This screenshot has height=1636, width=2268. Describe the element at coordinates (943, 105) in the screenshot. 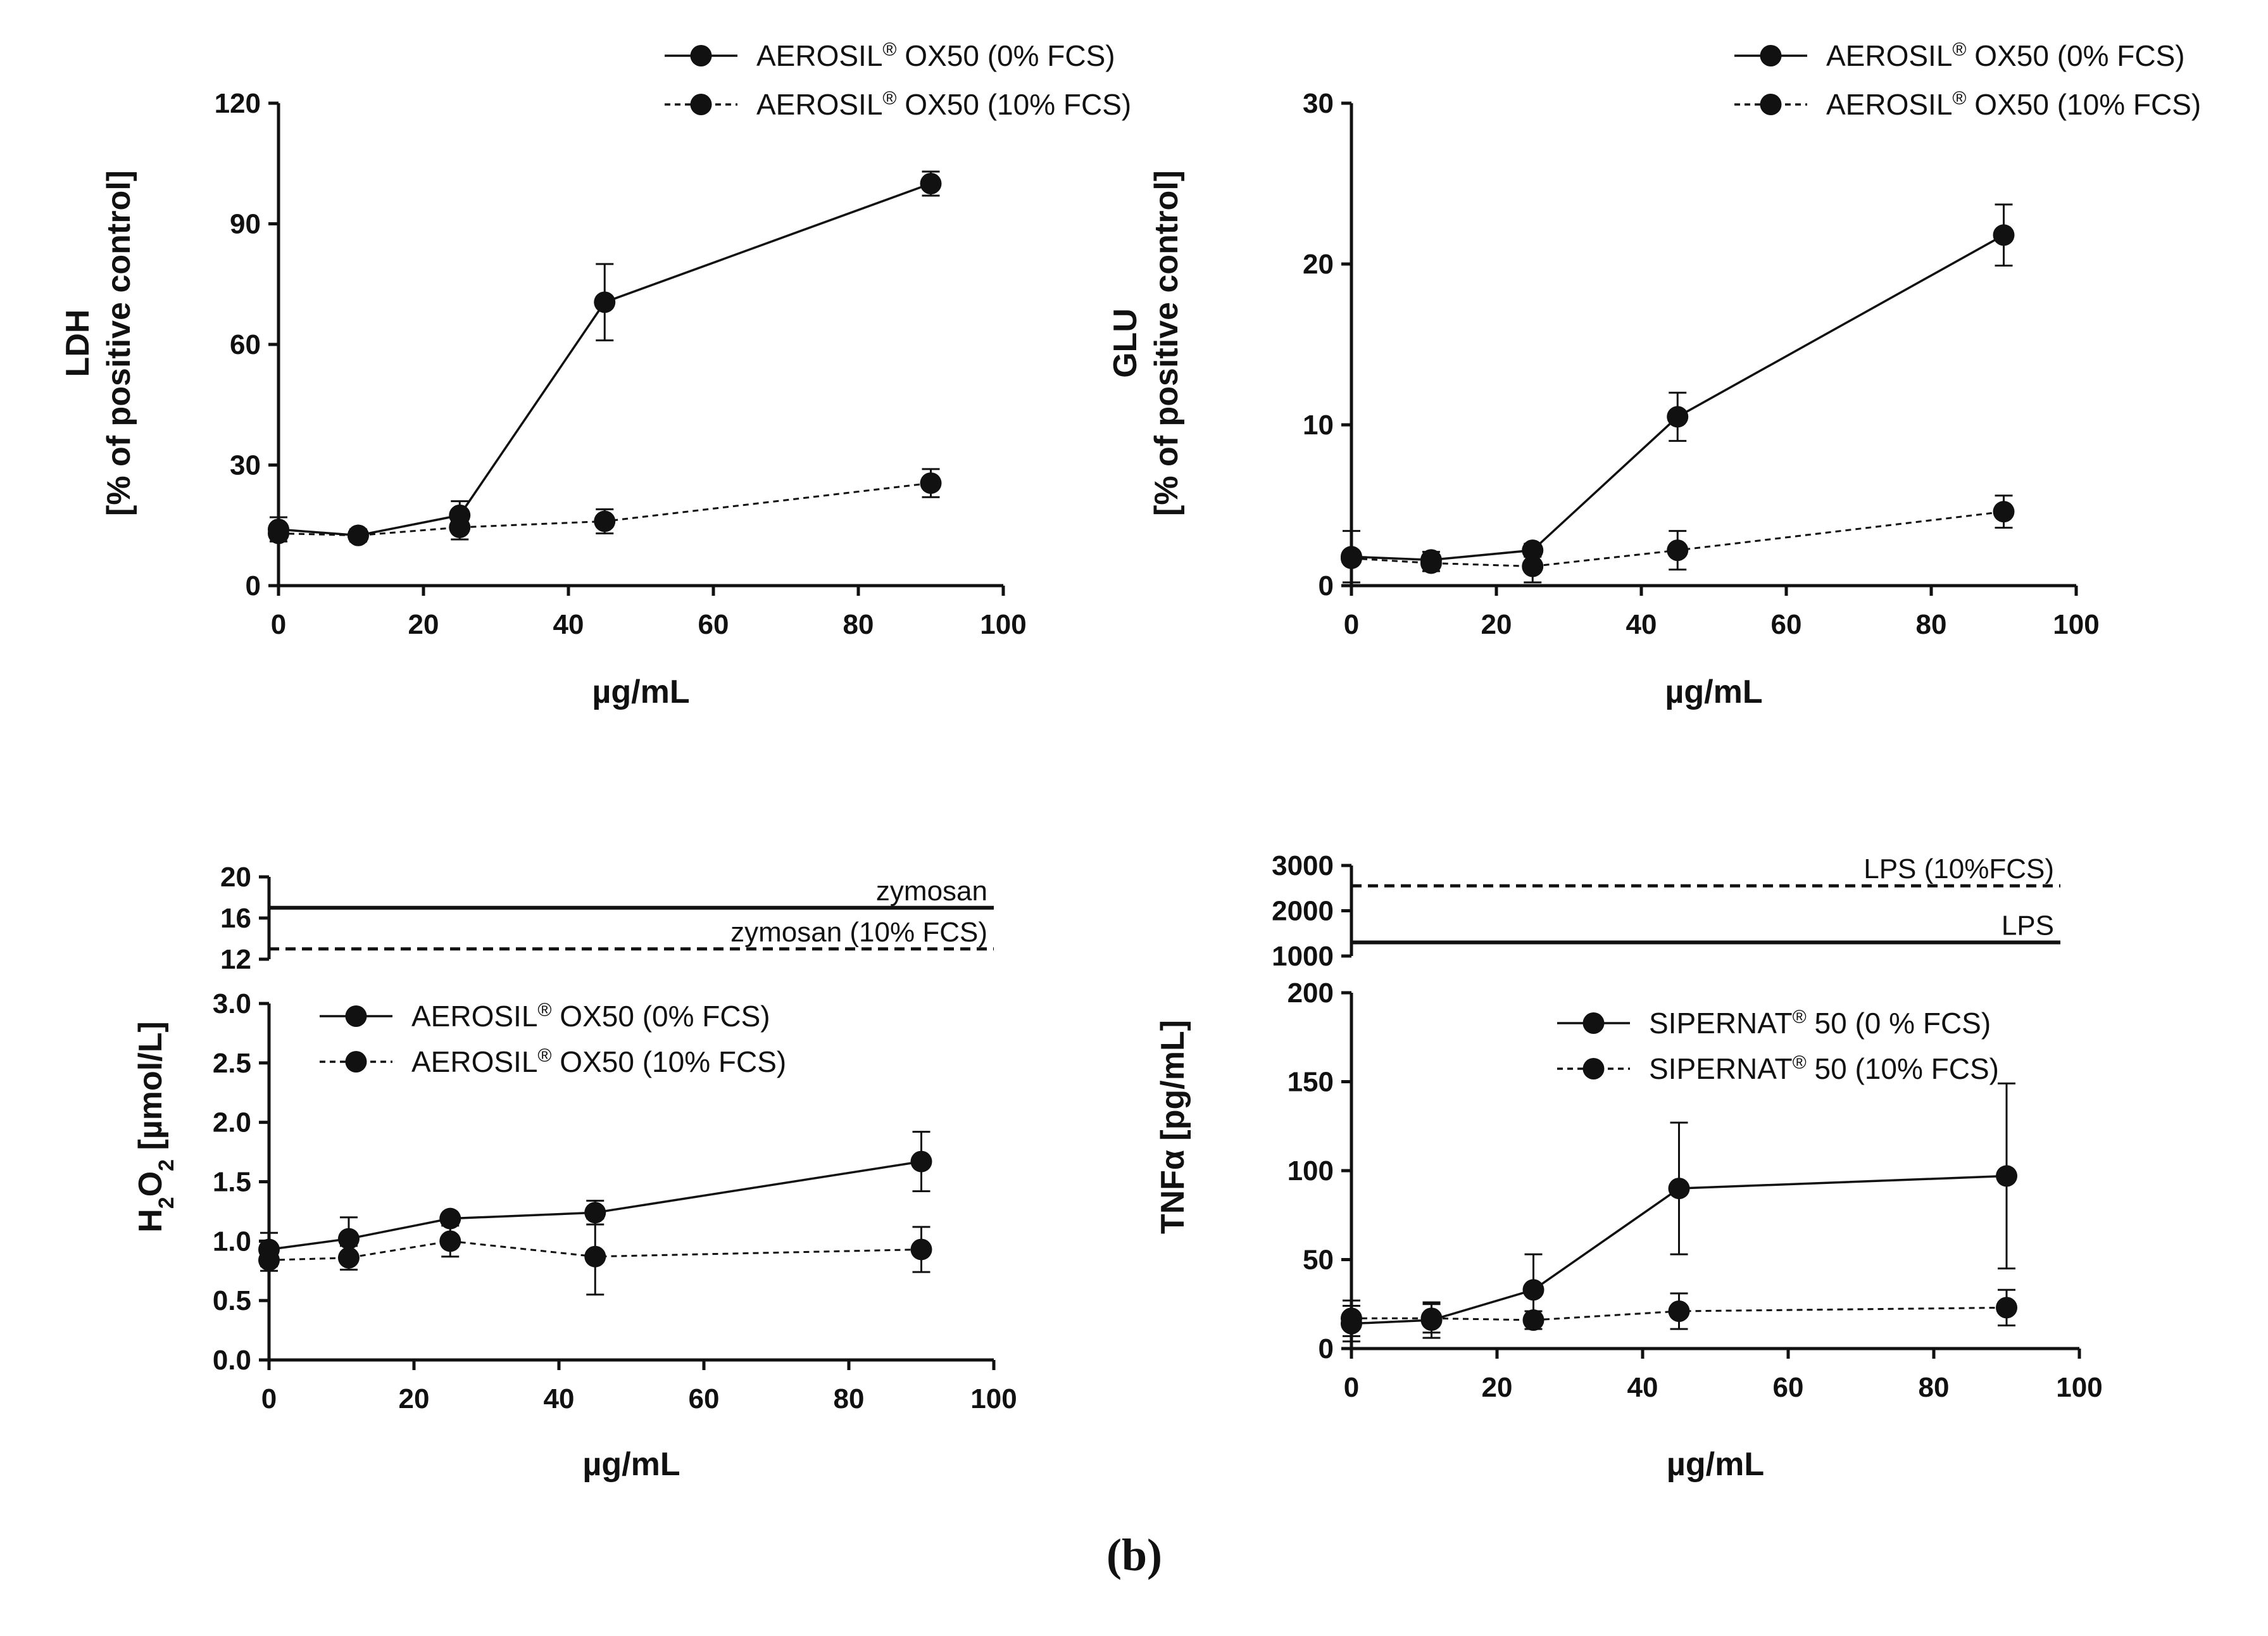

I see `legend-label: AEROSIL® OX50 (10% FCS)` at that location.